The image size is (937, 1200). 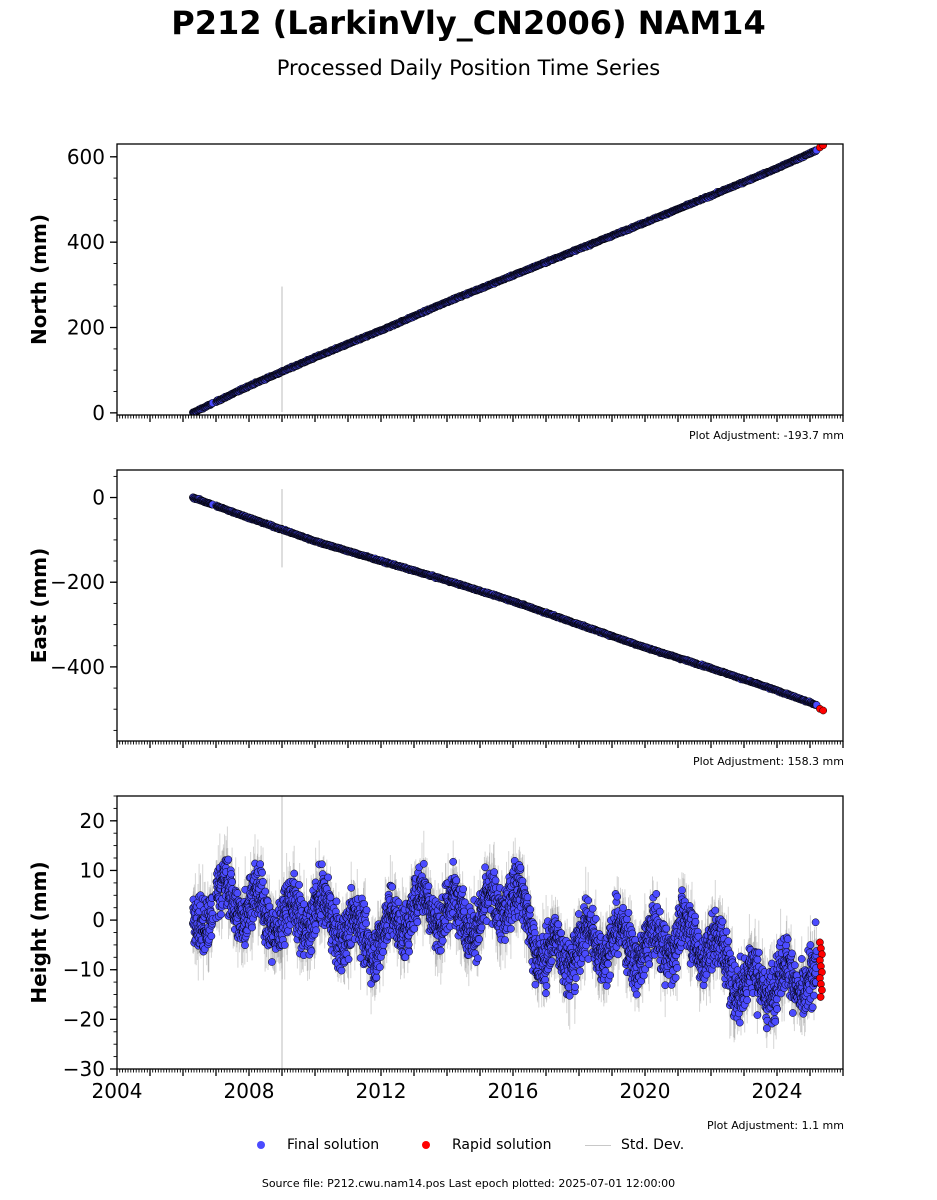 What do you see at coordinates (86, 157) in the screenshot?
I see `y-tick-label: 600` at bounding box center [86, 157].